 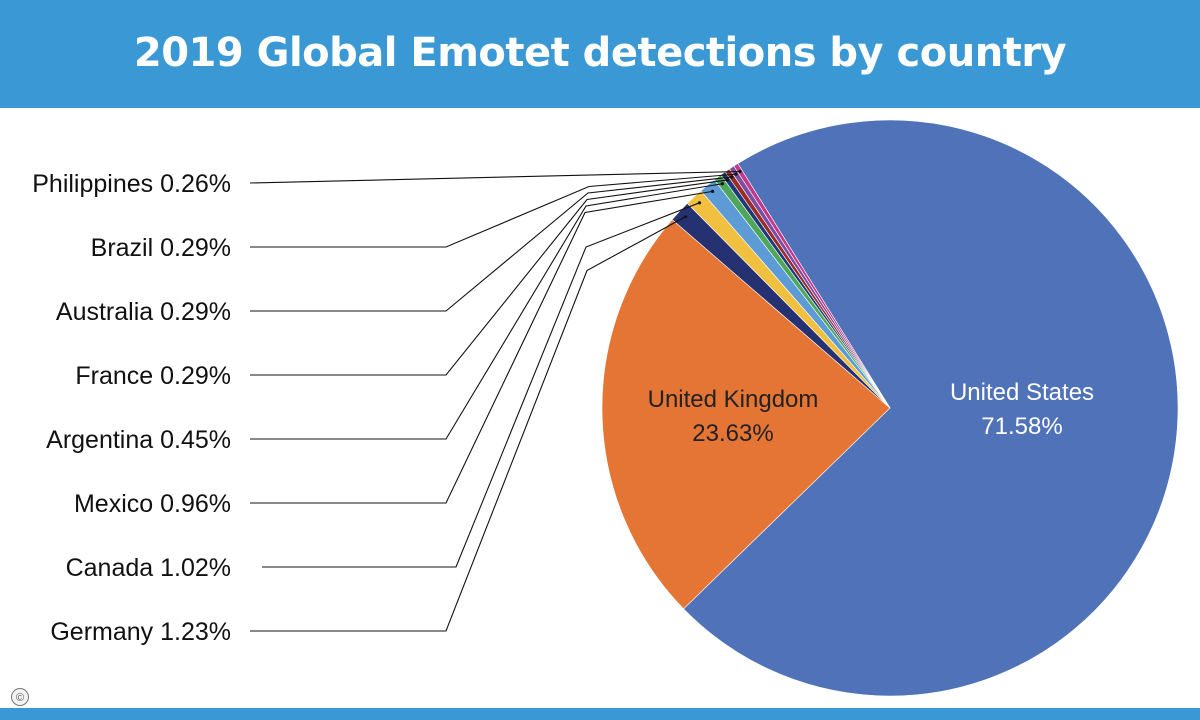 What do you see at coordinates (20, 697) in the screenshot?
I see `copyright-icon: ©` at bounding box center [20, 697].